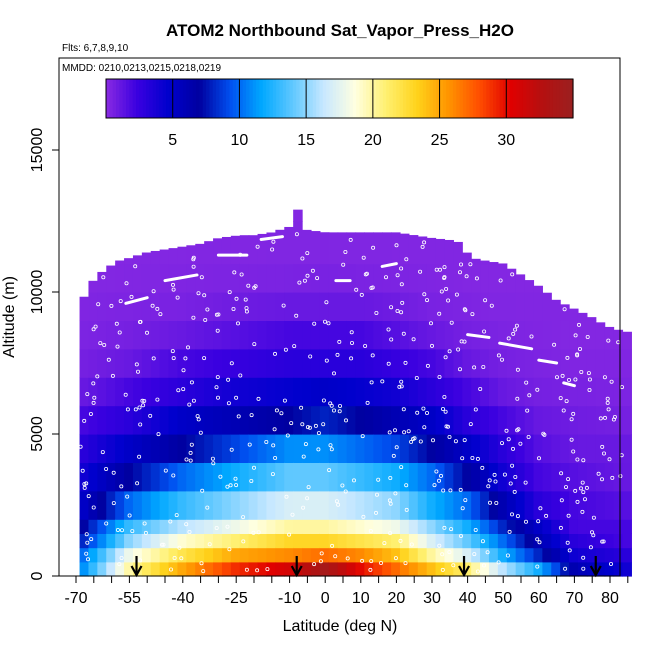 The image size is (650, 655). What do you see at coordinates (340, 30) in the screenshot?
I see `chart-title: ATOM2 Northbound Sat_Vapor_Press_H2O` at bounding box center [340, 30].